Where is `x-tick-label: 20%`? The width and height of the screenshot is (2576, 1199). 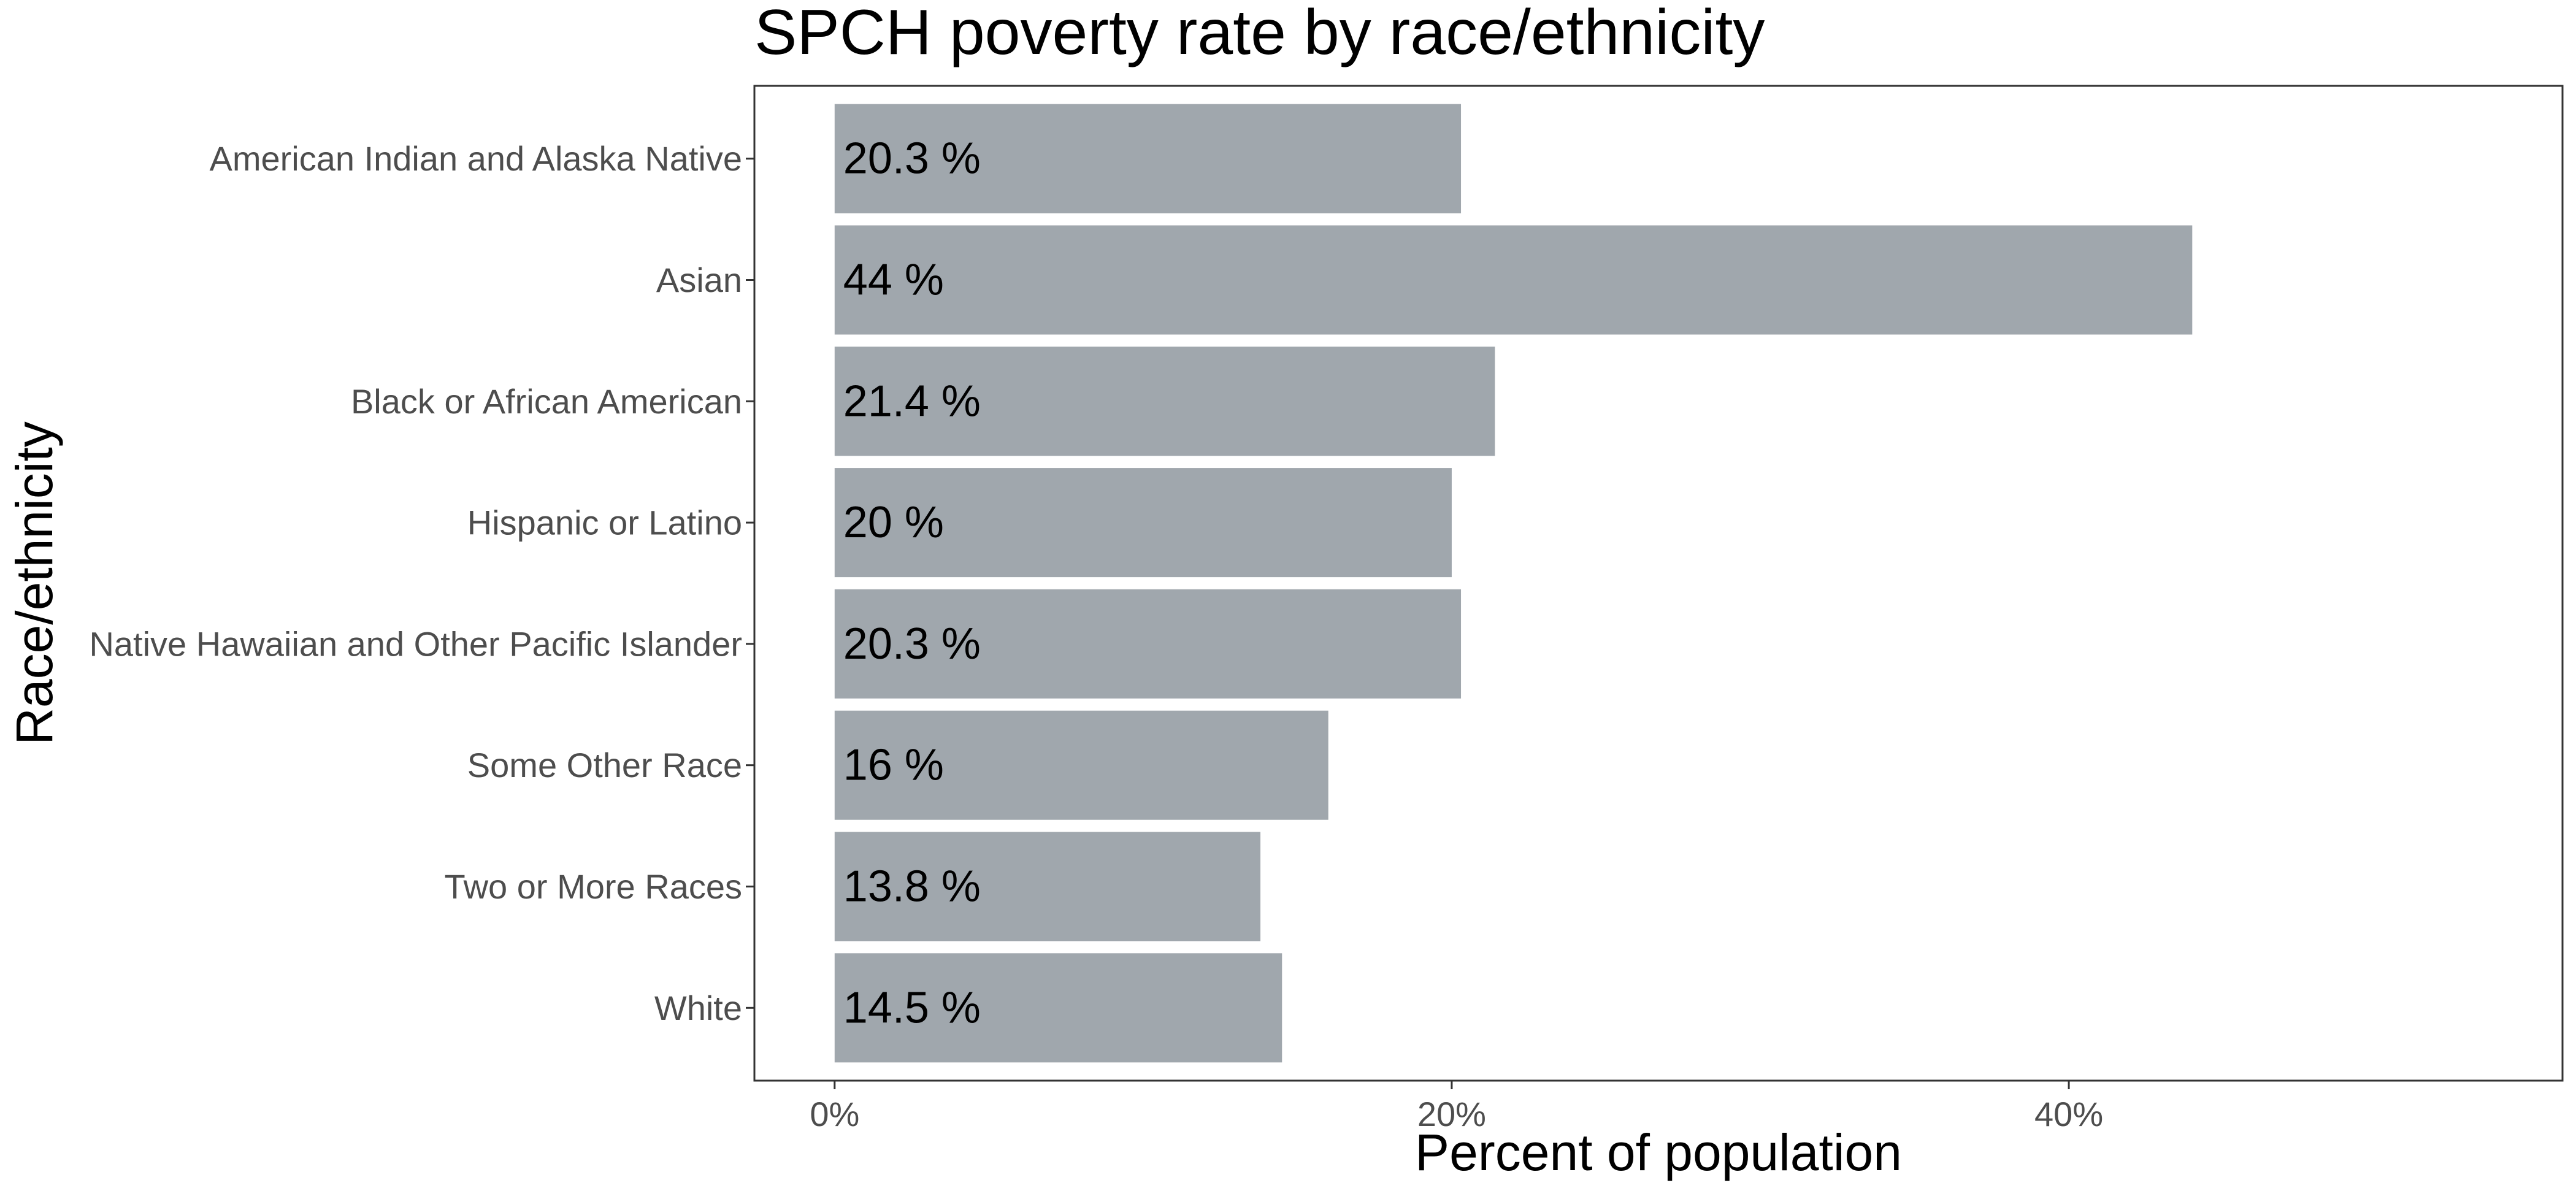
x-tick-label: 20% is located at coordinates (1451, 1114).